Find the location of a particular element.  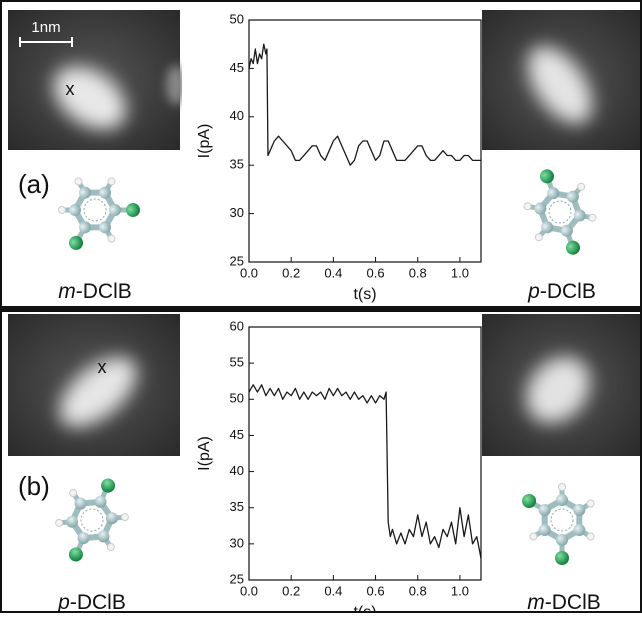

plot-frame is located at coordinates (365, 141).